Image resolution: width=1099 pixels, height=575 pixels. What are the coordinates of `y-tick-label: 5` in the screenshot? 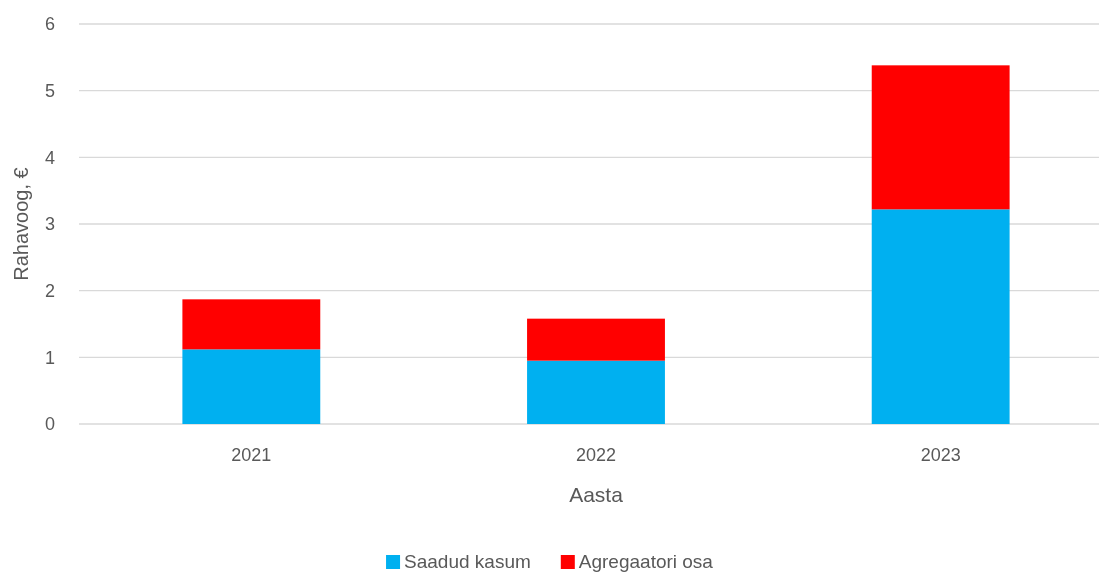 It's located at (49, 90).